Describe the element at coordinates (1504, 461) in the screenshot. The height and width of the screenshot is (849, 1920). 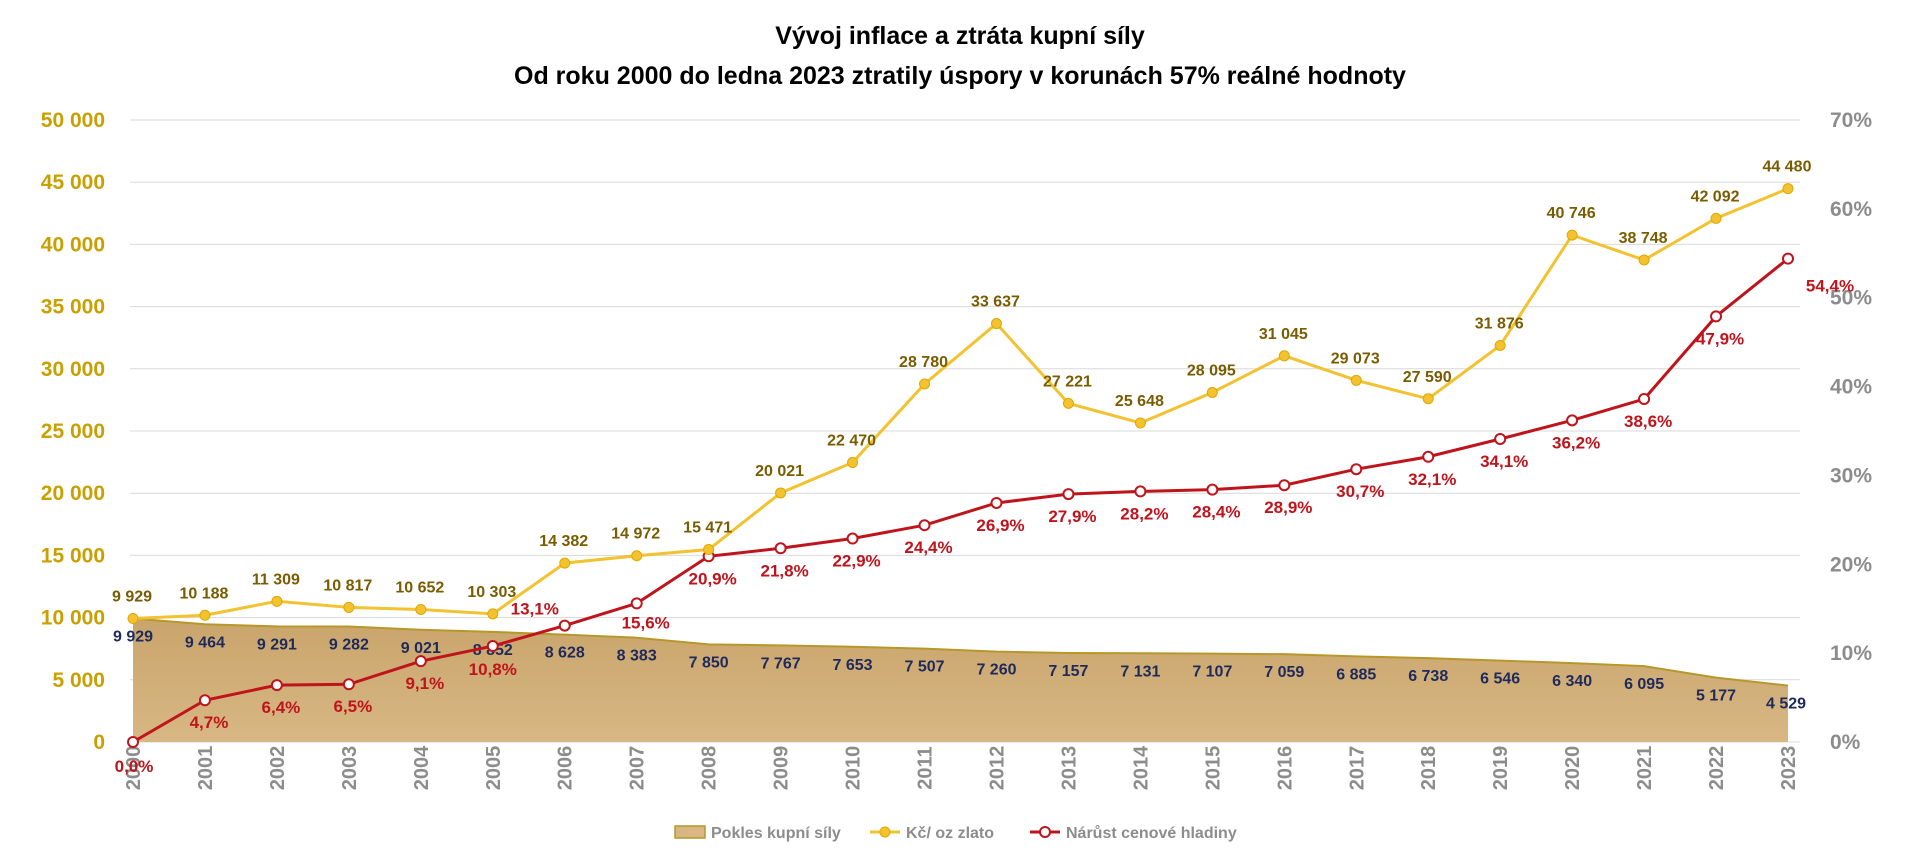
I see `inflation-data-label: 34,1%` at that location.